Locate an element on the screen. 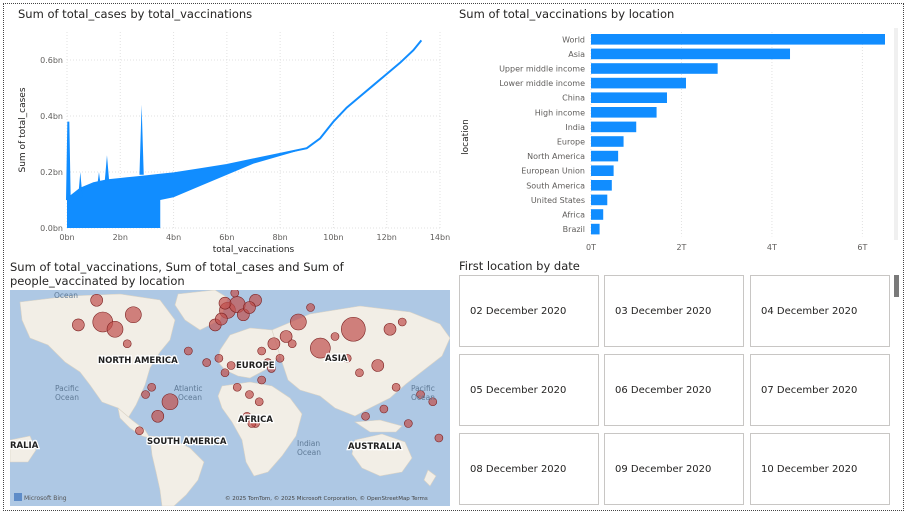  category-label: Upper middle income is located at coordinates (542, 69).